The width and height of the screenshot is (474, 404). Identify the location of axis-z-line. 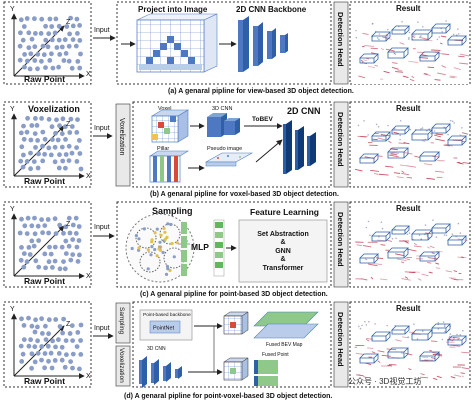
(39, 351).